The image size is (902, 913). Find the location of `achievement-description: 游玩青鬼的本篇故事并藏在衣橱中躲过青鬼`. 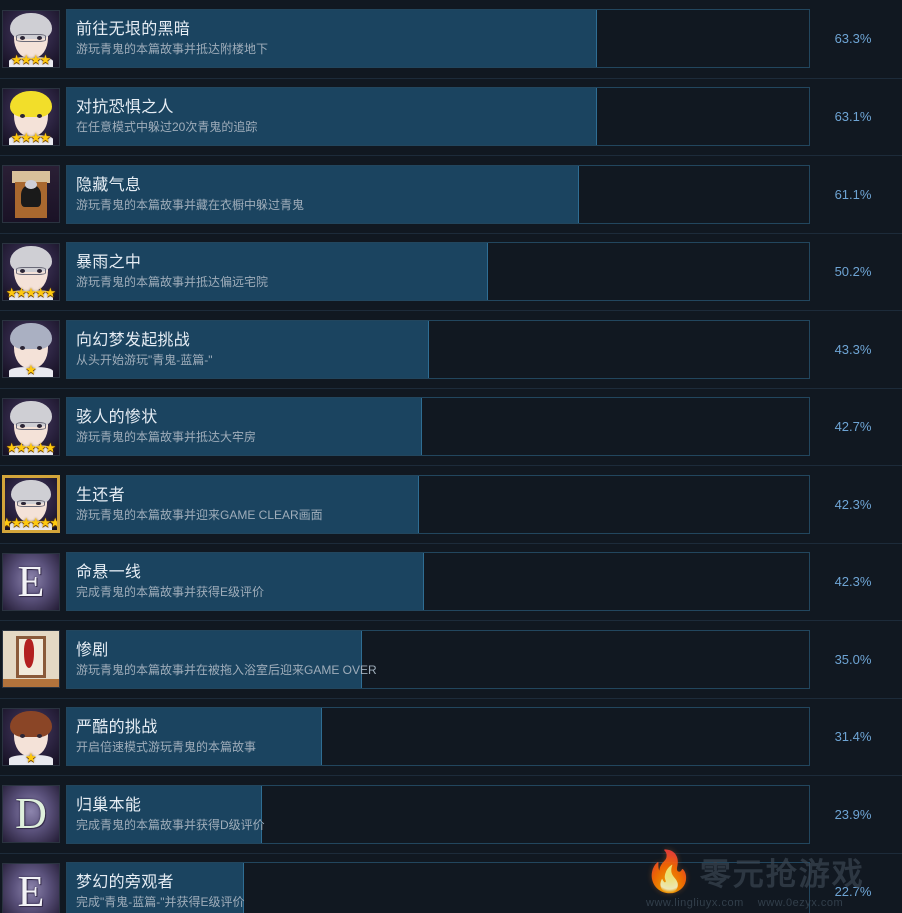

achievement-description: 游玩青鬼的本篇故事并藏在衣橱中躲过青鬼 is located at coordinates (190, 204).